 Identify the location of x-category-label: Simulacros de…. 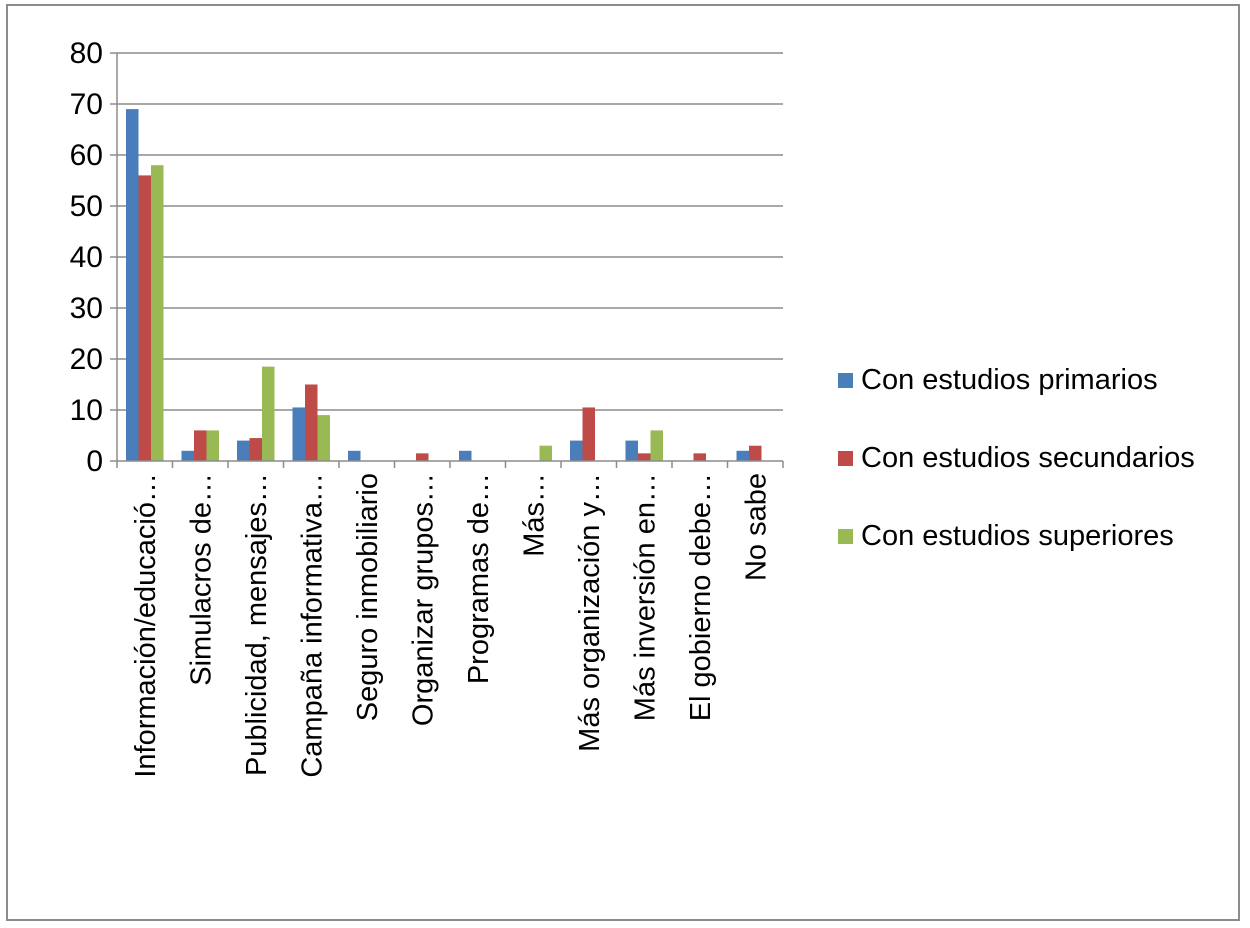
(201, 579).